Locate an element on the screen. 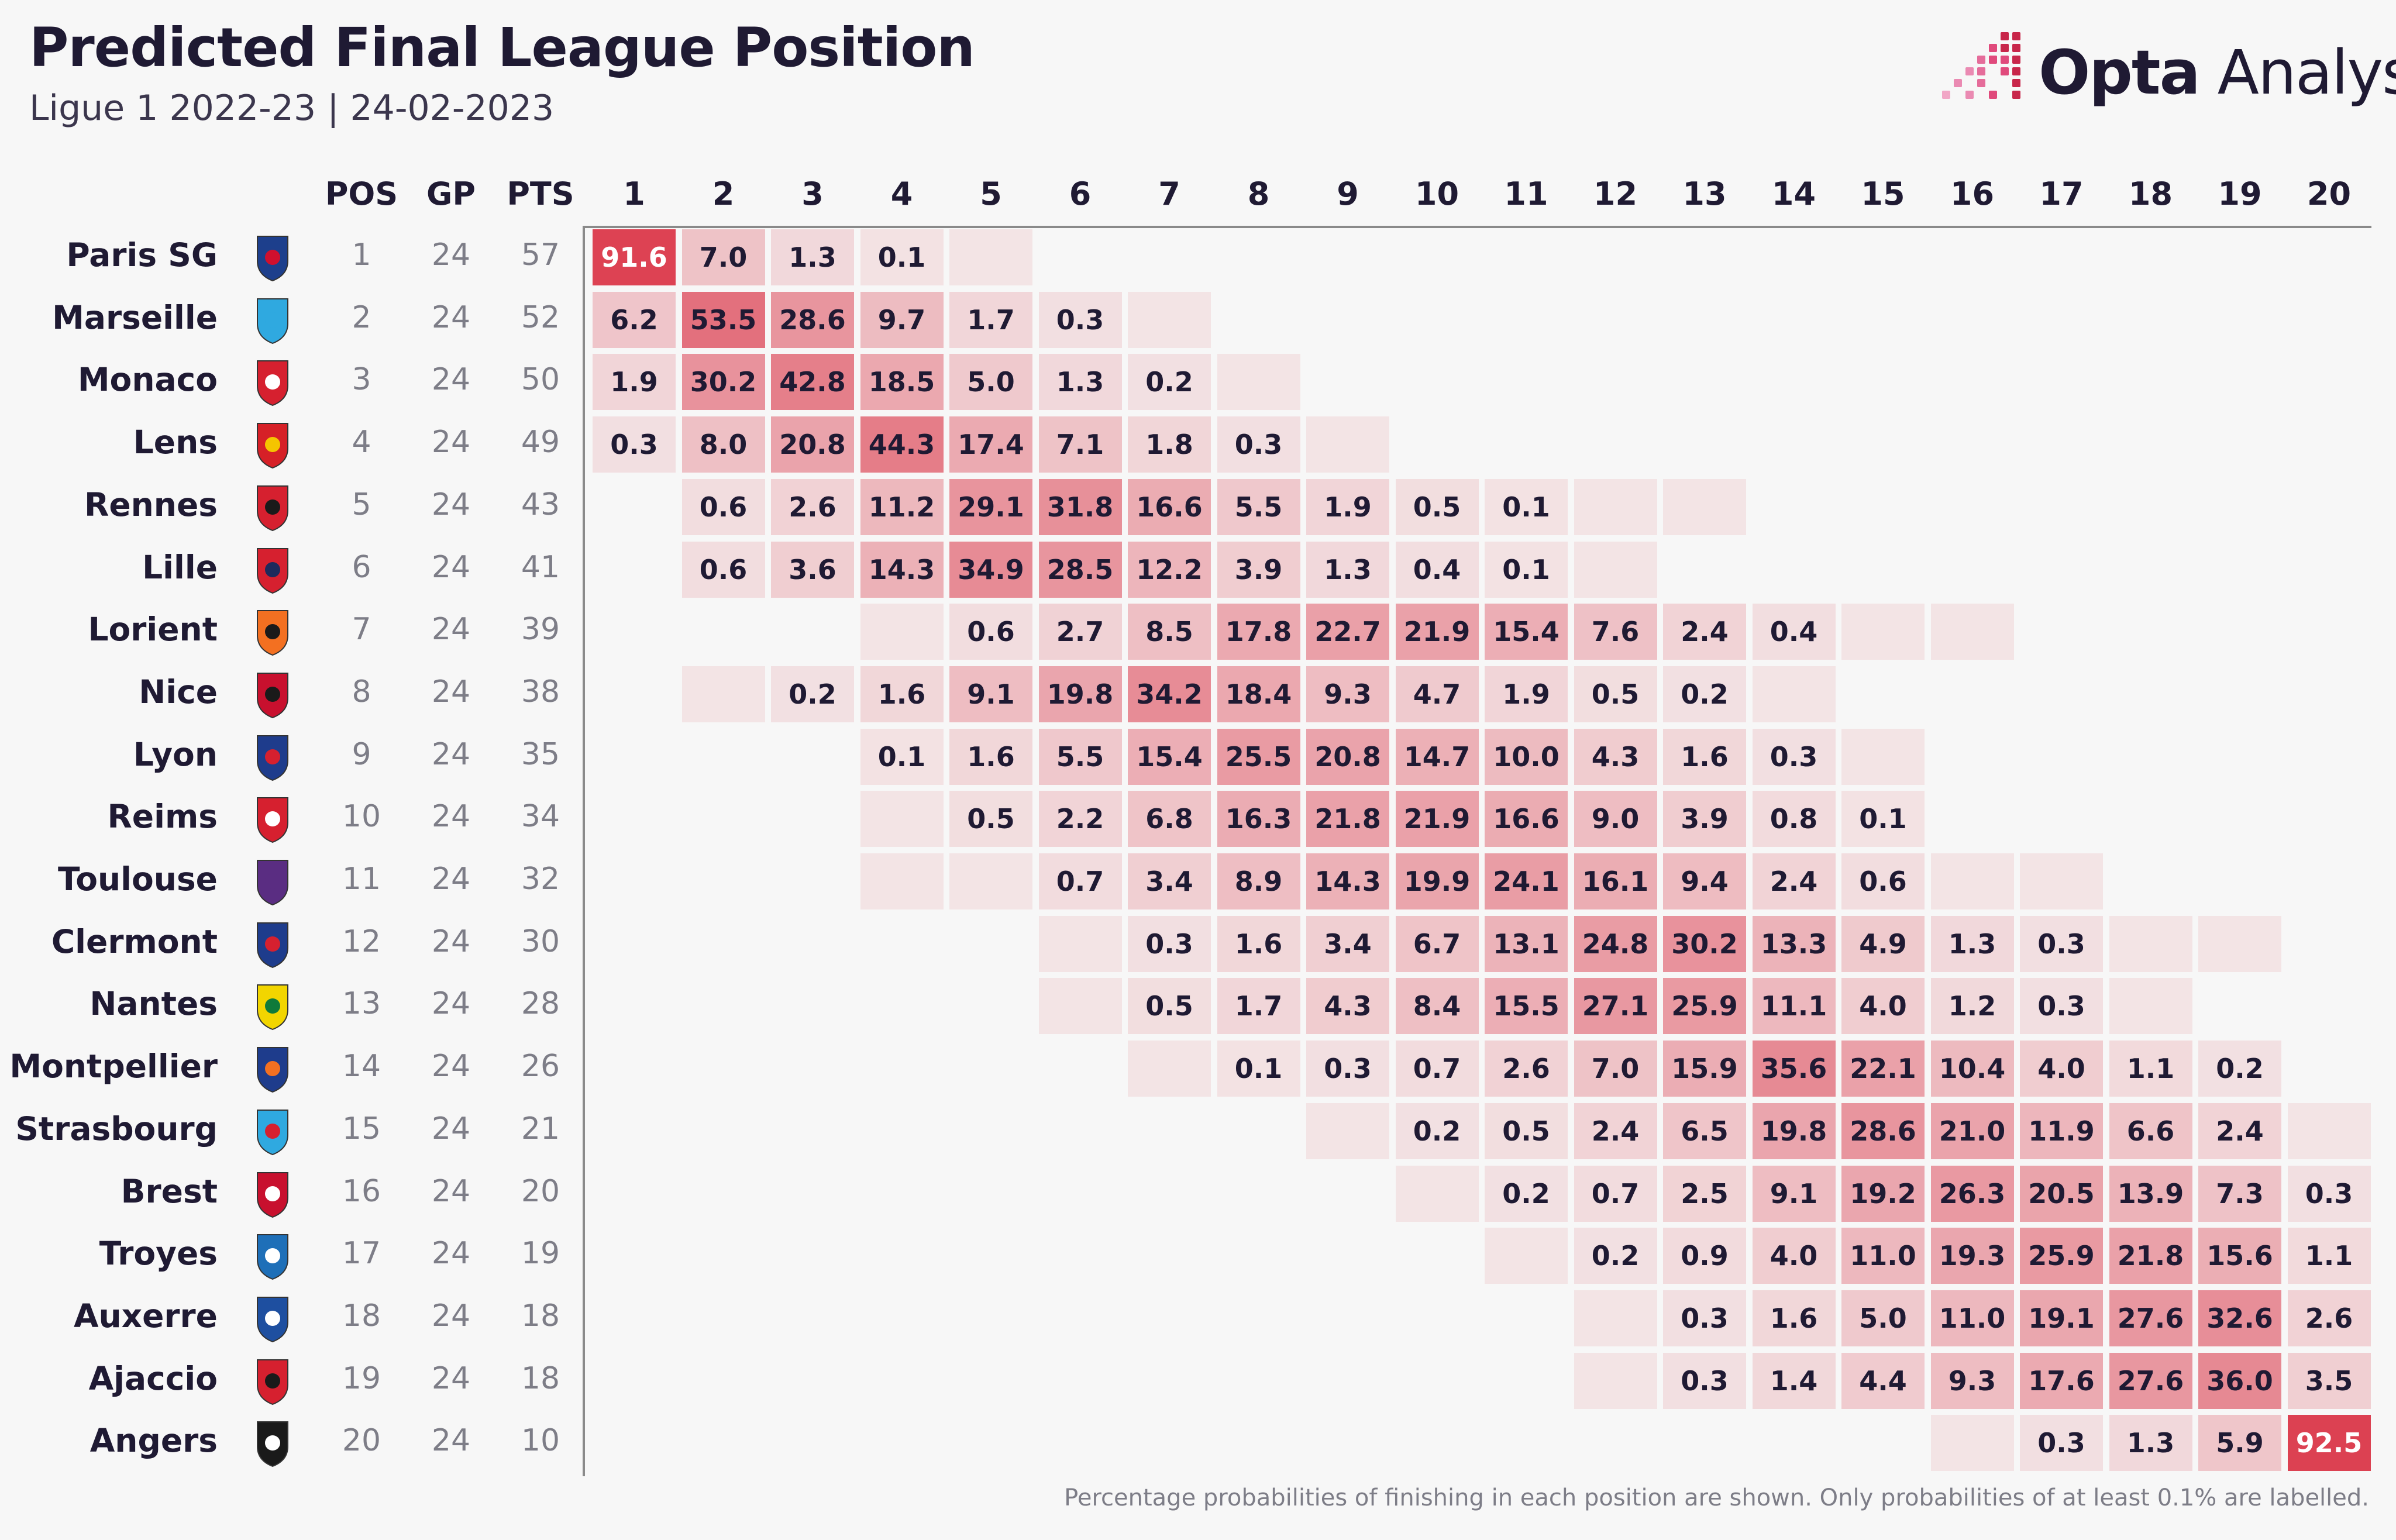  stat-pos: 13 is located at coordinates (361, 1004).